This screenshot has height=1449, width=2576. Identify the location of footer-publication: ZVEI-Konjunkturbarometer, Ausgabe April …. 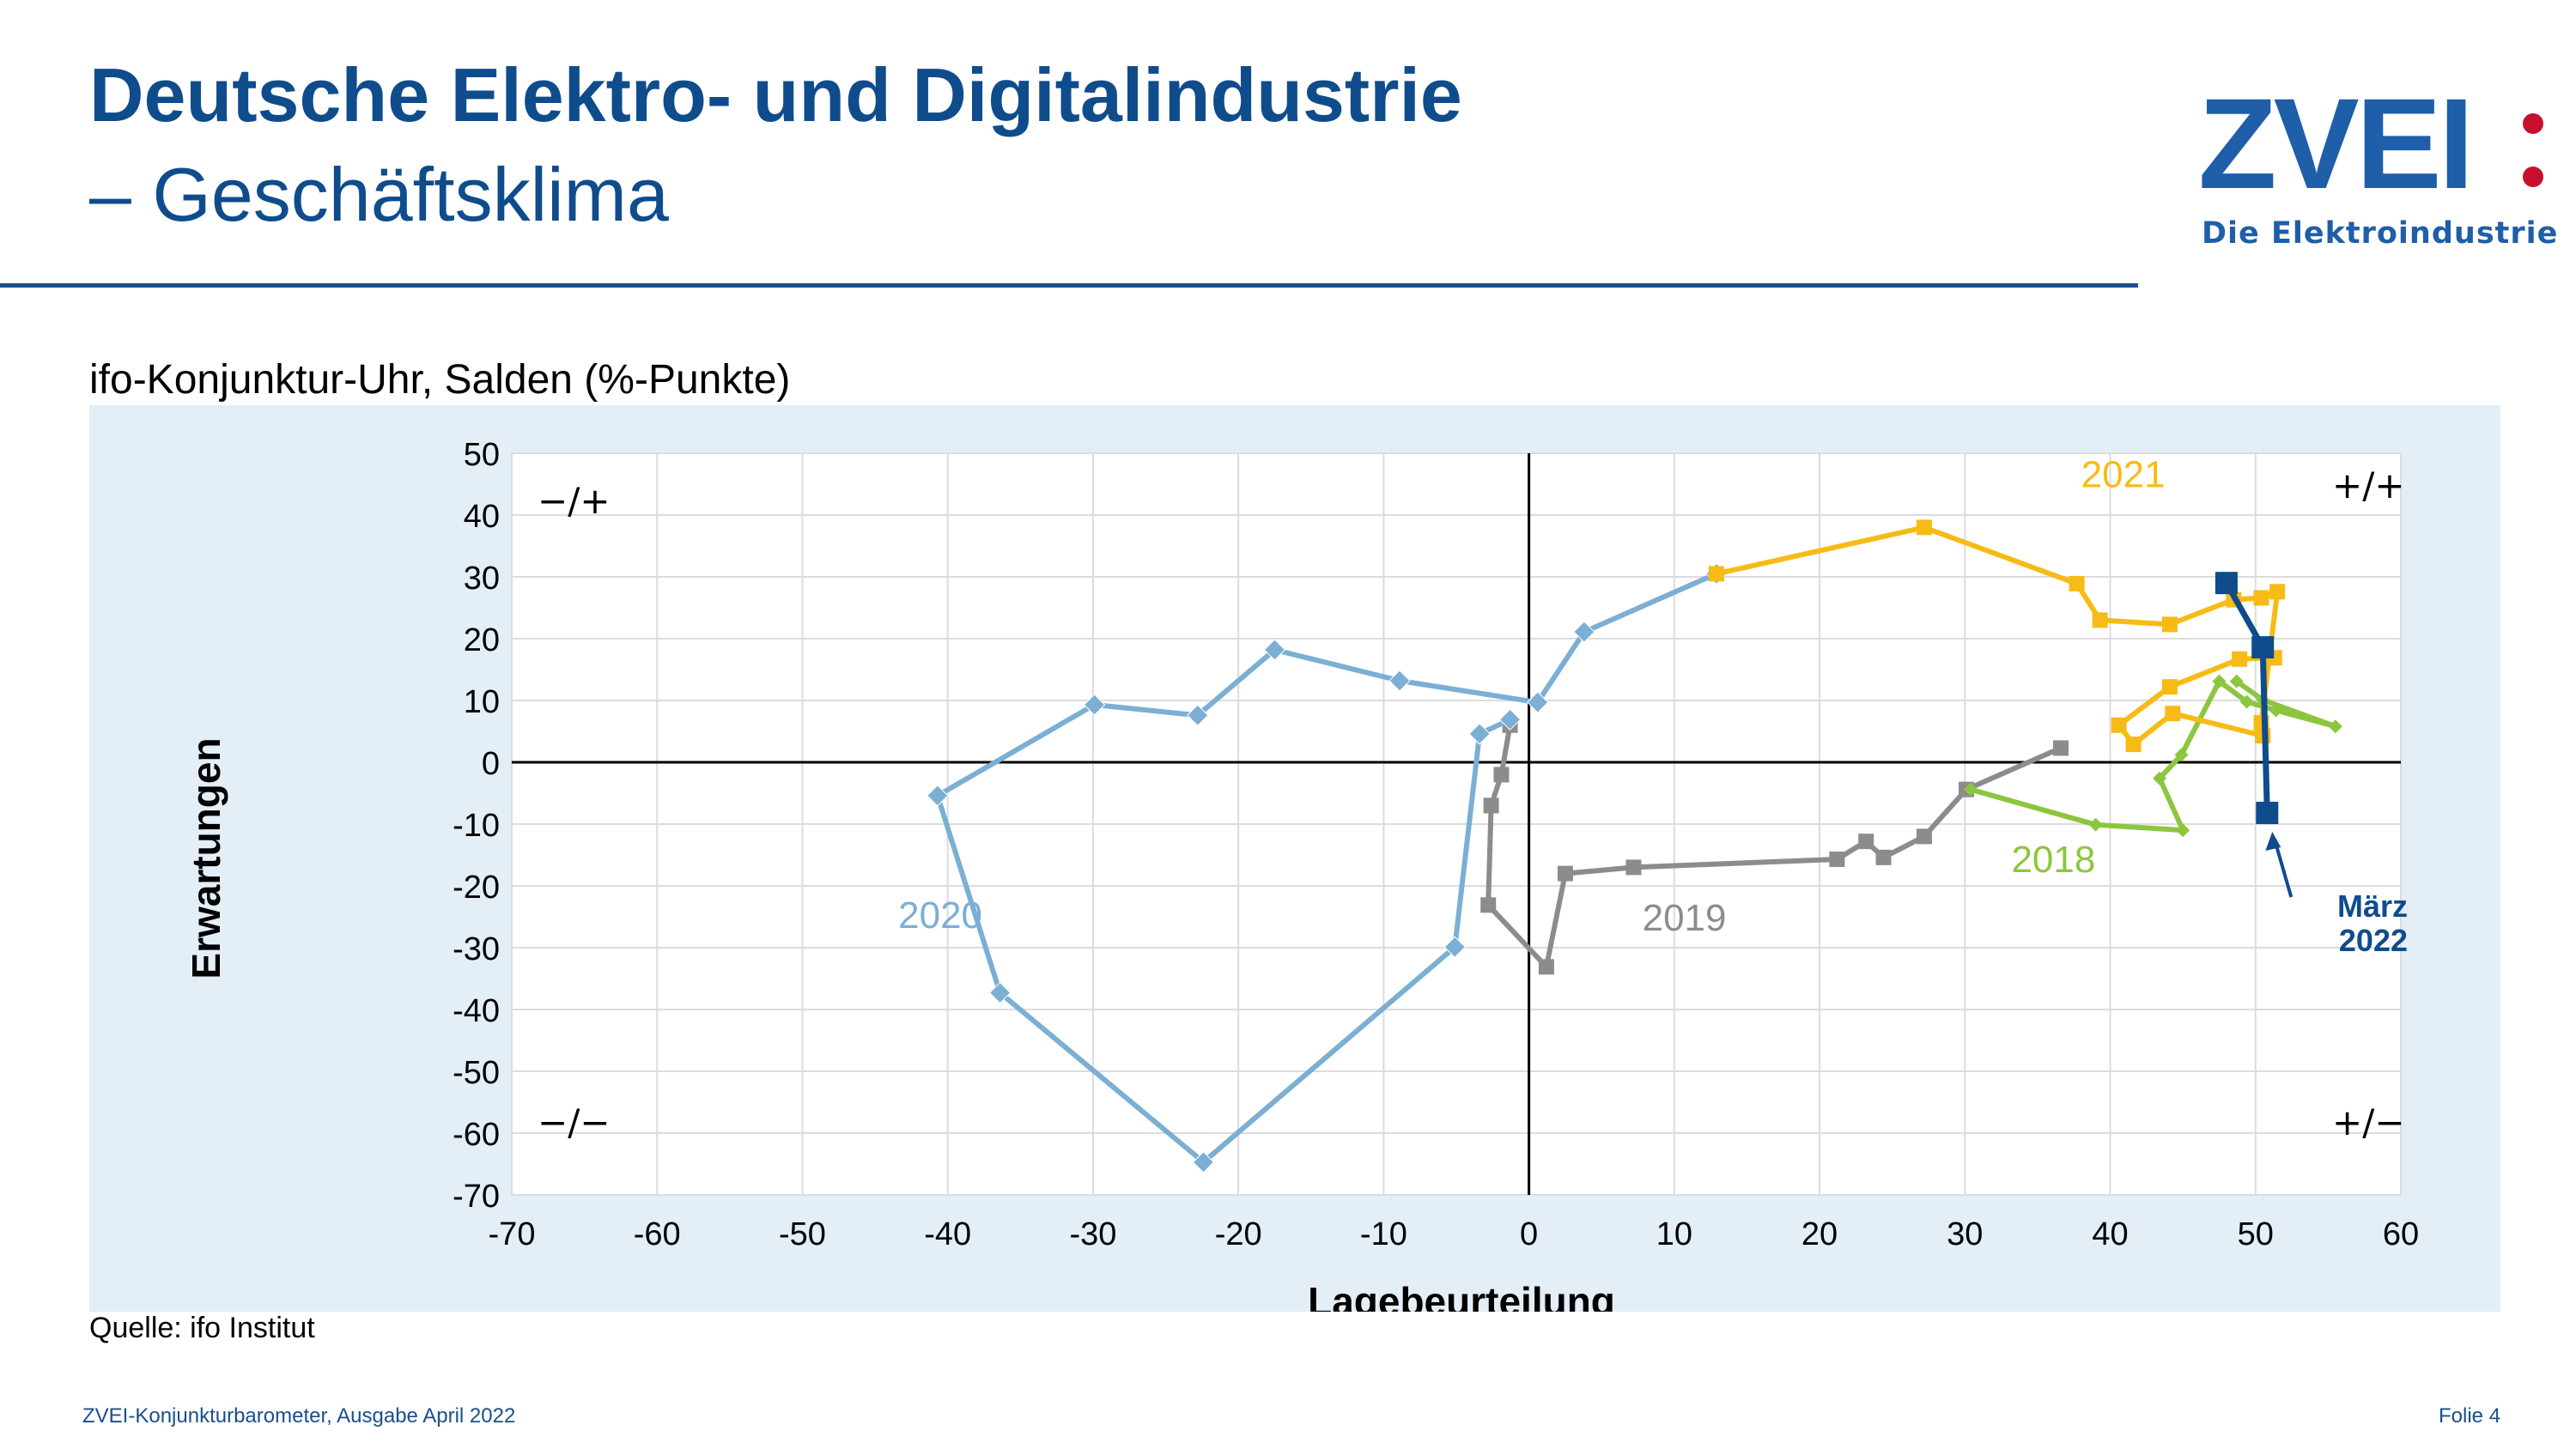
(299, 1416).